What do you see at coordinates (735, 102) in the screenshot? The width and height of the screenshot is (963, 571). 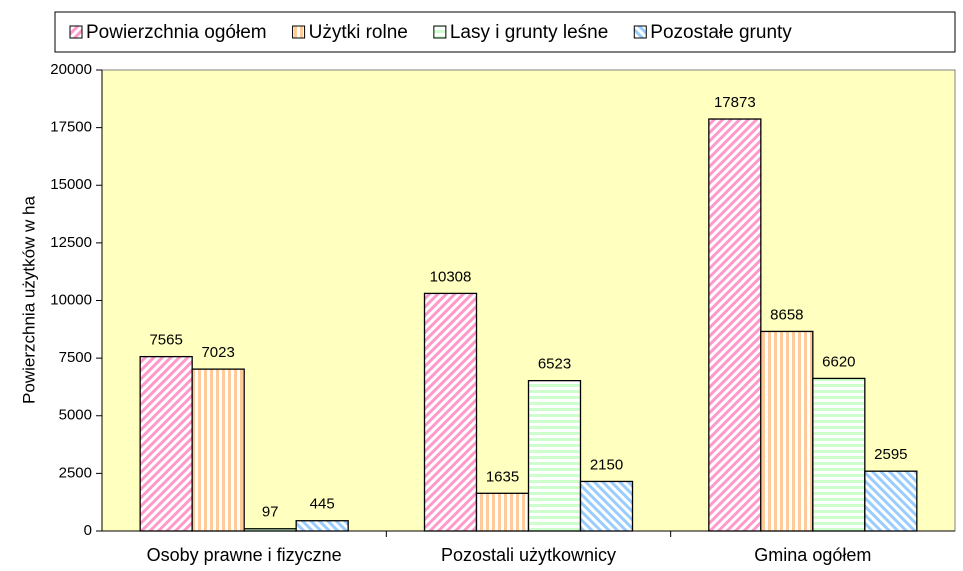 I see `data-label: 17873` at bounding box center [735, 102].